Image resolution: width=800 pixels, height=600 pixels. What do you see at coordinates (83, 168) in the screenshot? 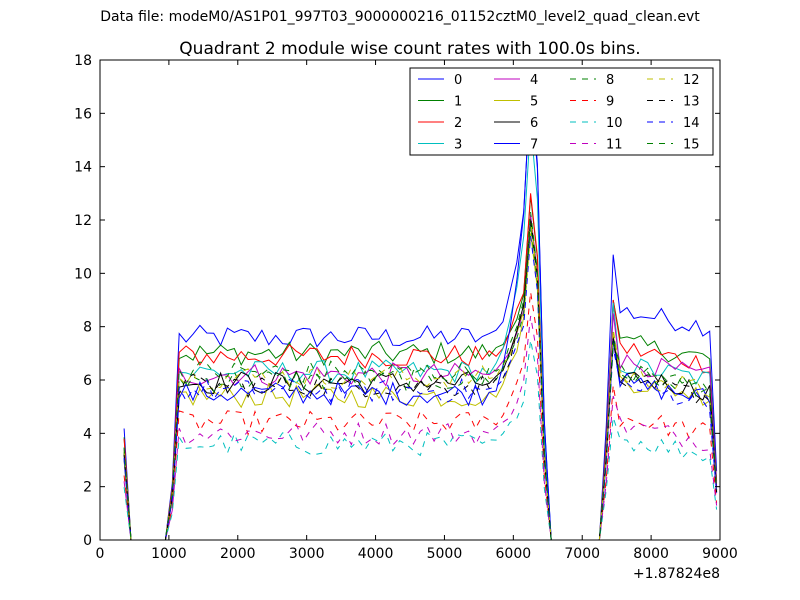
I see `y-tick-label: 14` at bounding box center [83, 168].